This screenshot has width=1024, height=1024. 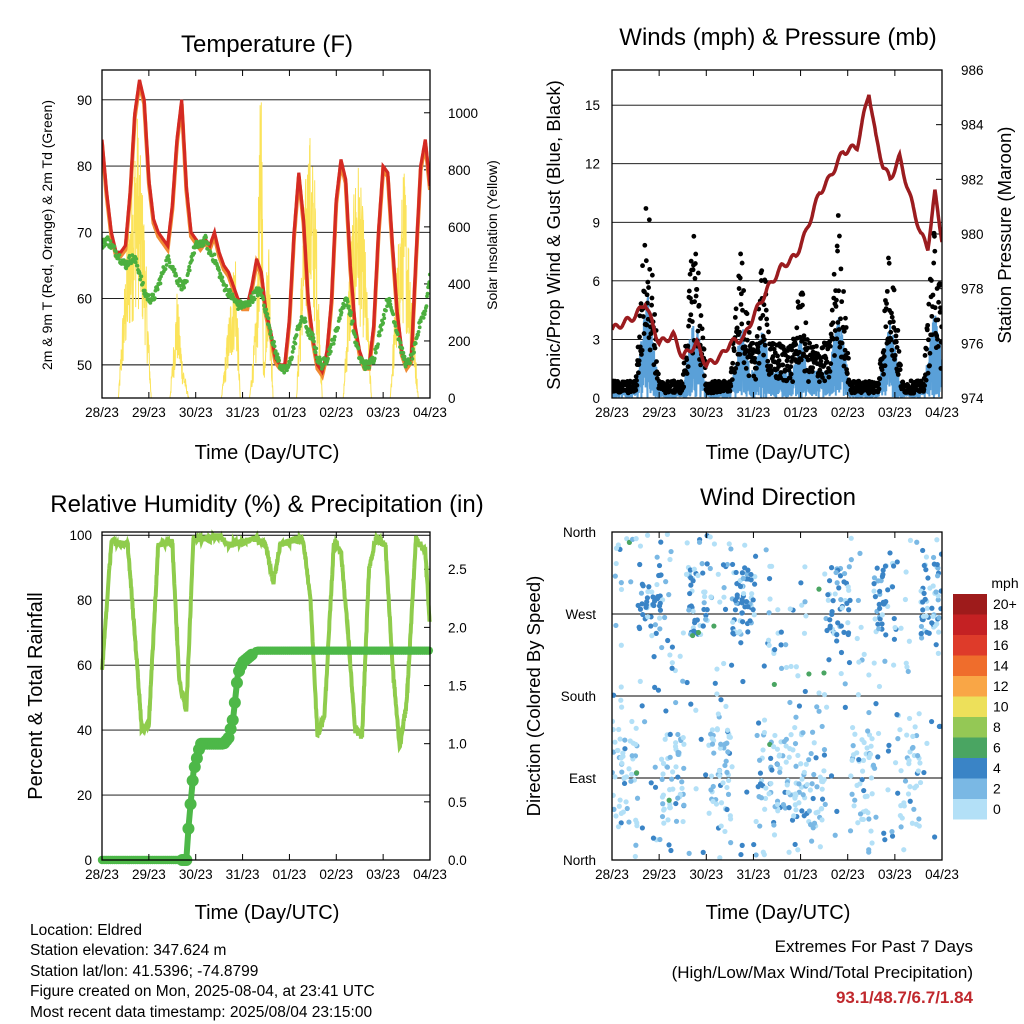 What do you see at coordinates (777, 231) in the screenshot?
I see `station-pressure-line` at bounding box center [777, 231].